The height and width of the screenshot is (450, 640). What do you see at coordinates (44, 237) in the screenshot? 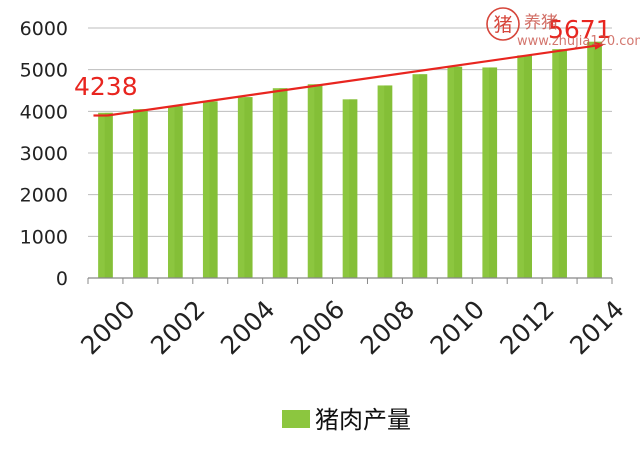
I see `y-tick-label: 1000` at bounding box center [44, 237].